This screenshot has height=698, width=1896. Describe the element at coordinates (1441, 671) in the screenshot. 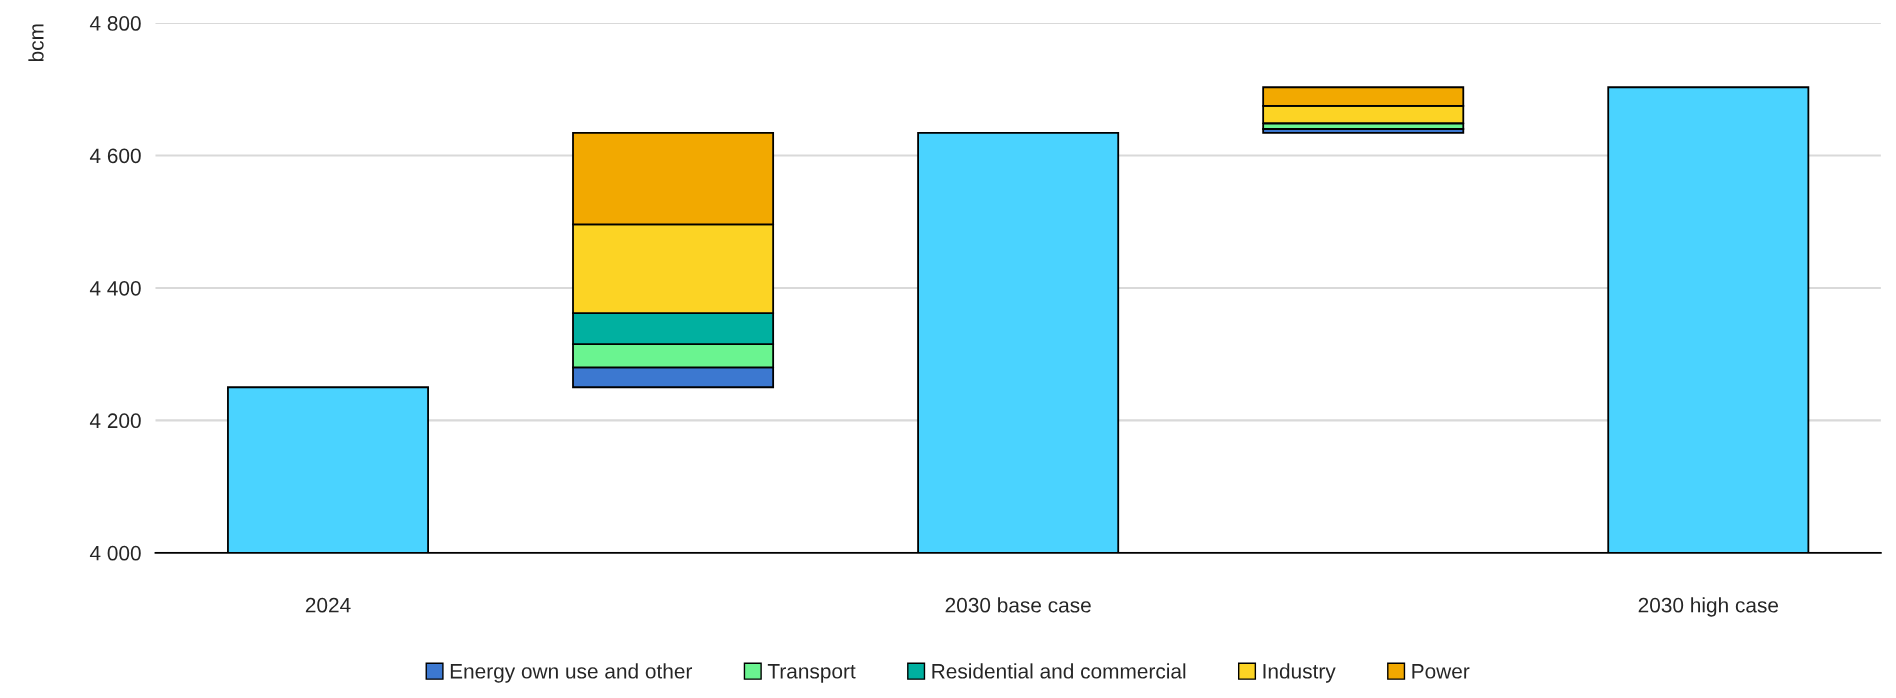

I see `legend-label: Power` at that location.